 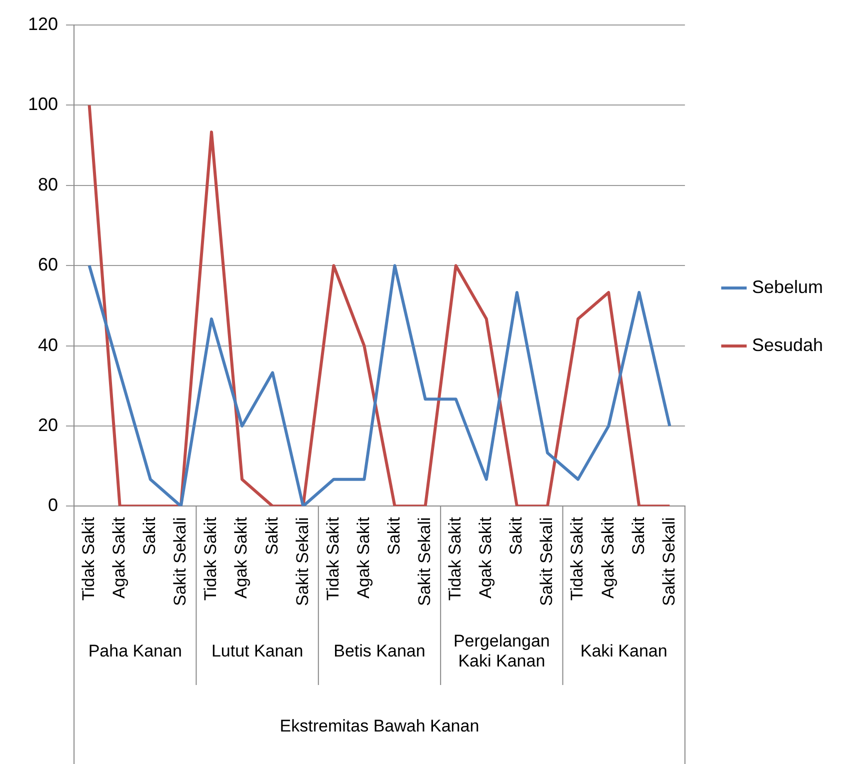 What do you see at coordinates (501, 651) in the screenshot?
I see `text: Pergelangan Kaki Kanan` at bounding box center [501, 651].